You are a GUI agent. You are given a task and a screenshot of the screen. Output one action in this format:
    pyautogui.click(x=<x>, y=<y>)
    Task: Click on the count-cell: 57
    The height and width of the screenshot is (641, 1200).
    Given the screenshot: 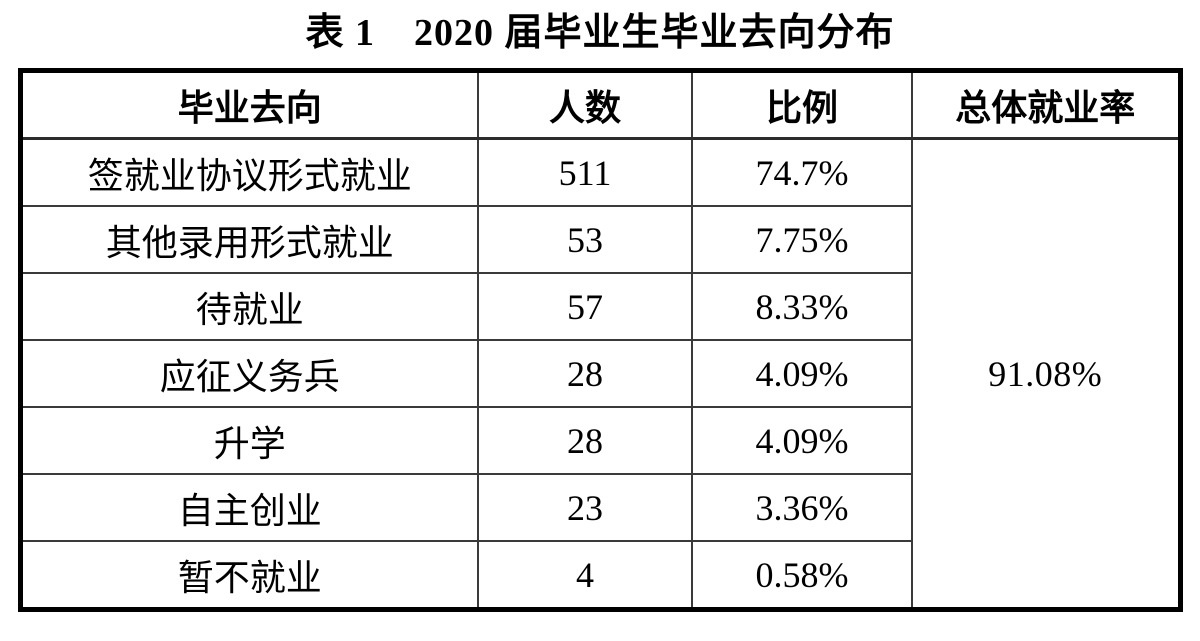 What is the action you would take?
    pyautogui.click(x=585, y=306)
    